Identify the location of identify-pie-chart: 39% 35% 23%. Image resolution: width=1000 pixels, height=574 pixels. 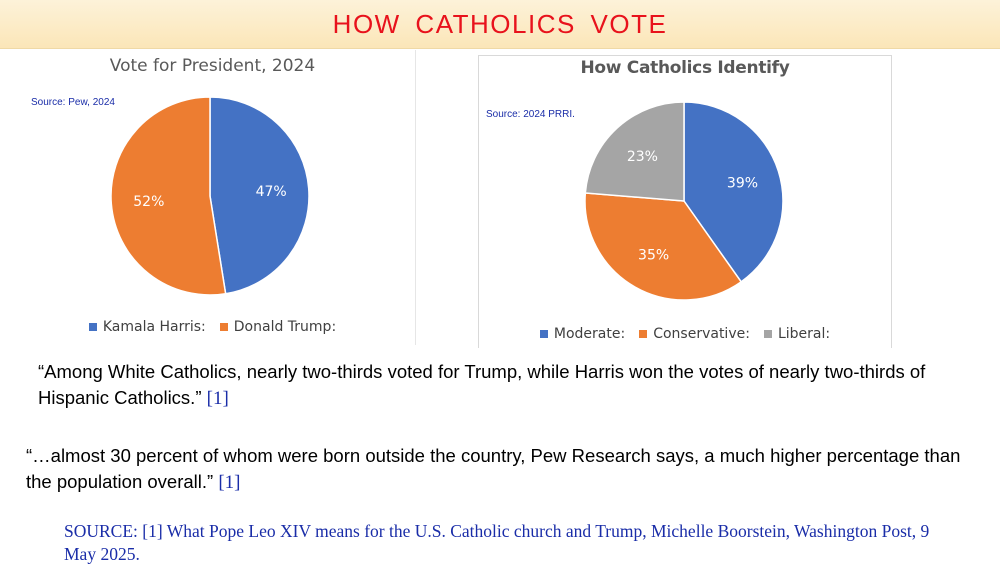
(684, 201).